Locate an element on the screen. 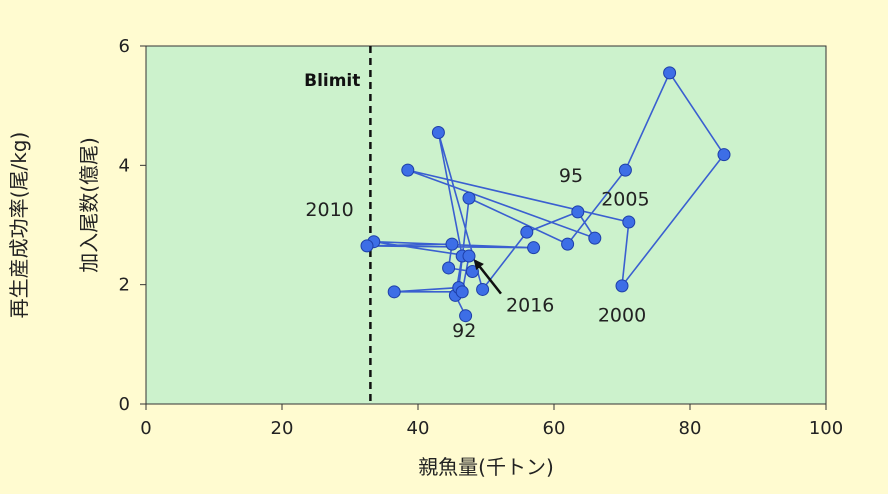 The height and width of the screenshot is (494, 888). y-axis-title-outer: 再生産成功率(尾/kg) is located at coordinates (19, 225).